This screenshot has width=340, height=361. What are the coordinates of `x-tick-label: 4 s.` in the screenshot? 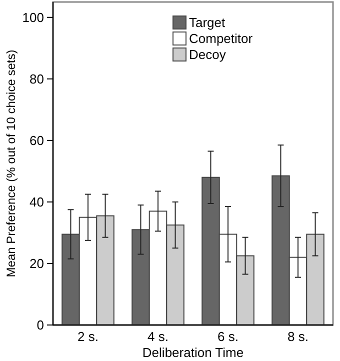 It's located at (158, 336).